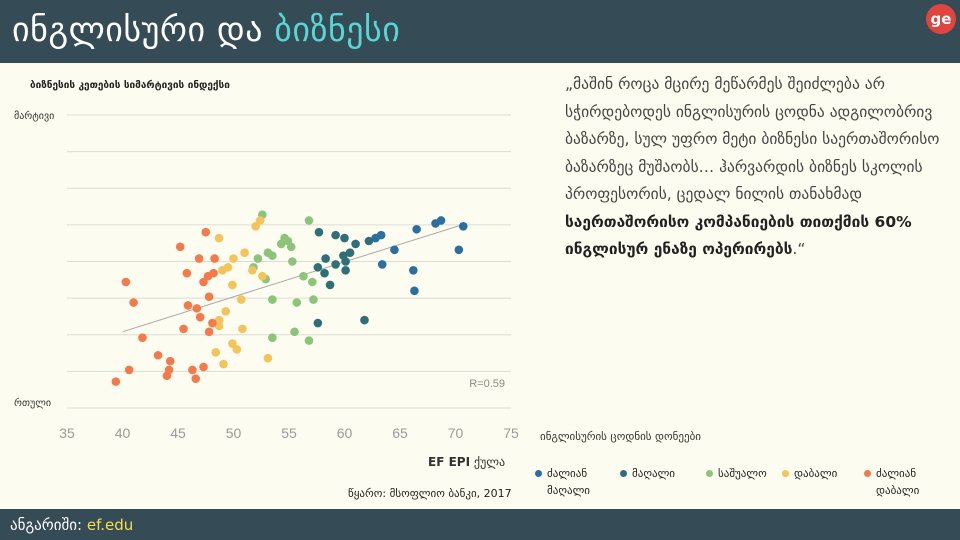  Describe the element at coordinates (137, 30) in the screenshot. I see `title-main: ინგლისური და` at that location.